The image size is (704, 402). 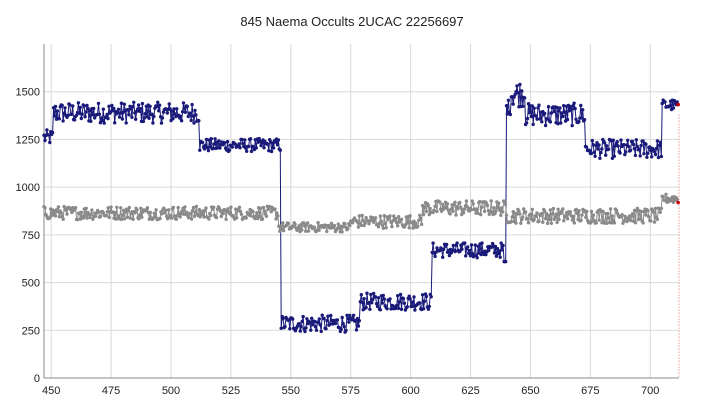 I want to click on x-tick-label: 500, so click(x=171, y=391).